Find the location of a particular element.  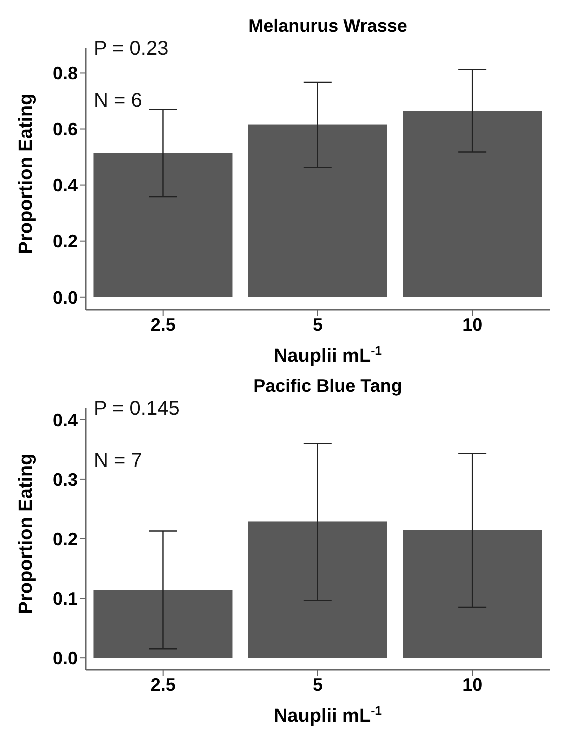

y-tick-label: 0.8 is located at coordinates (65, 74).